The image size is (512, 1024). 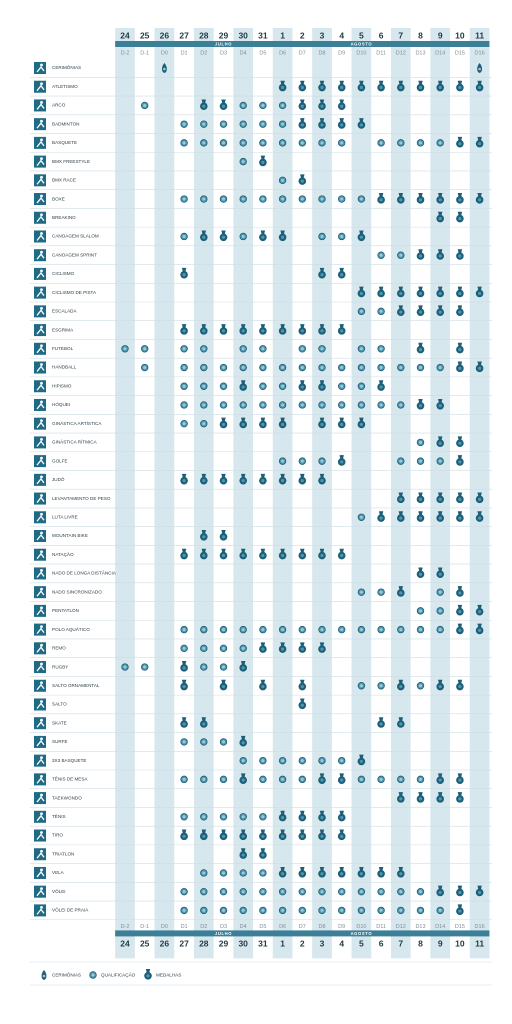 I want to click on column-band, so click(x=322, y=493).